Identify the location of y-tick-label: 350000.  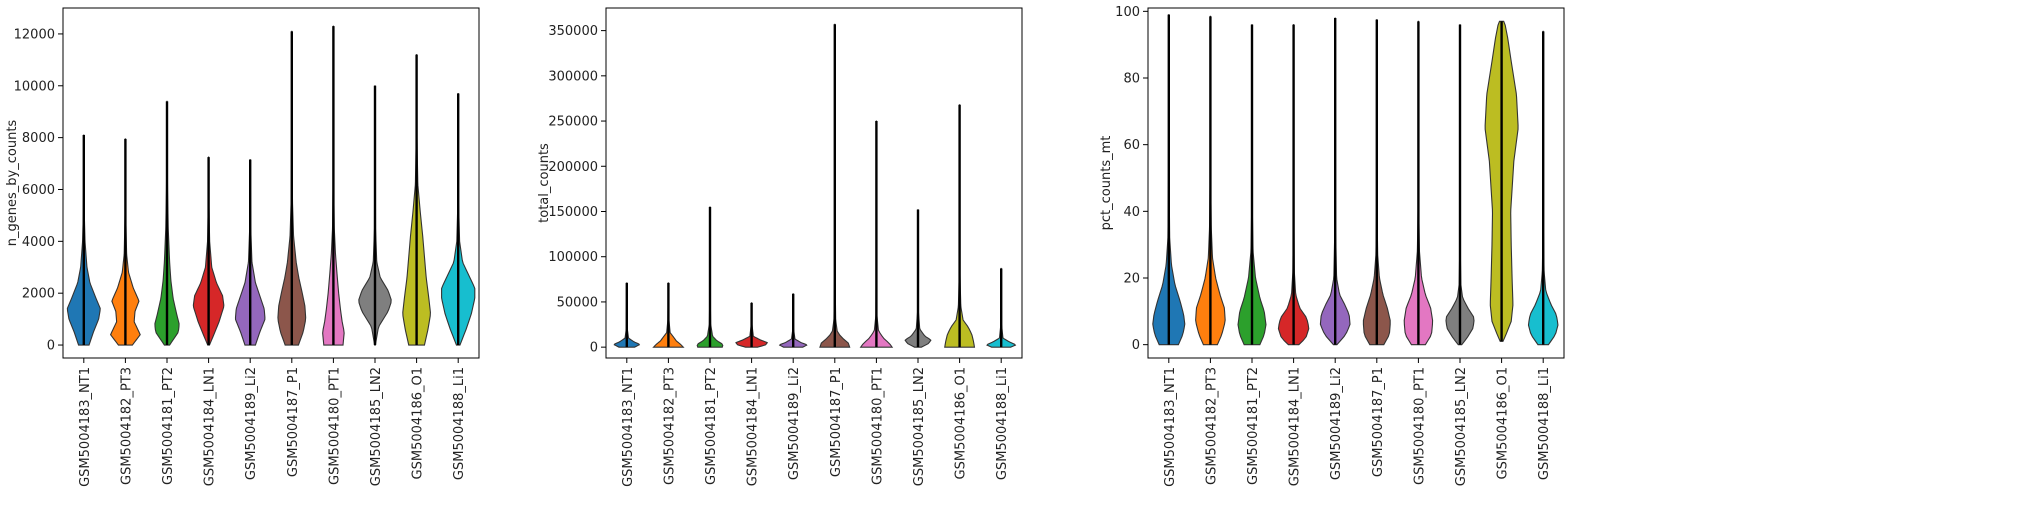
(573, 31).